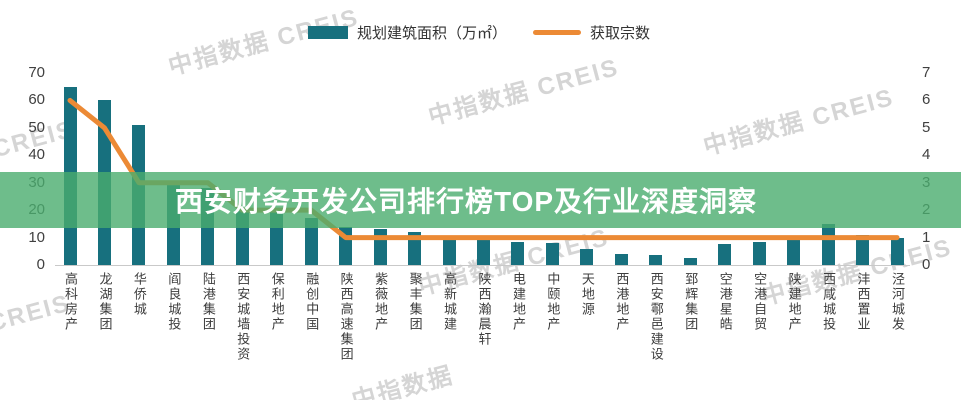 Image resolution: width=961 pixels, height=400 pixels. I want to click on x-axis-label: 紫薇地产, so click(381, 302).